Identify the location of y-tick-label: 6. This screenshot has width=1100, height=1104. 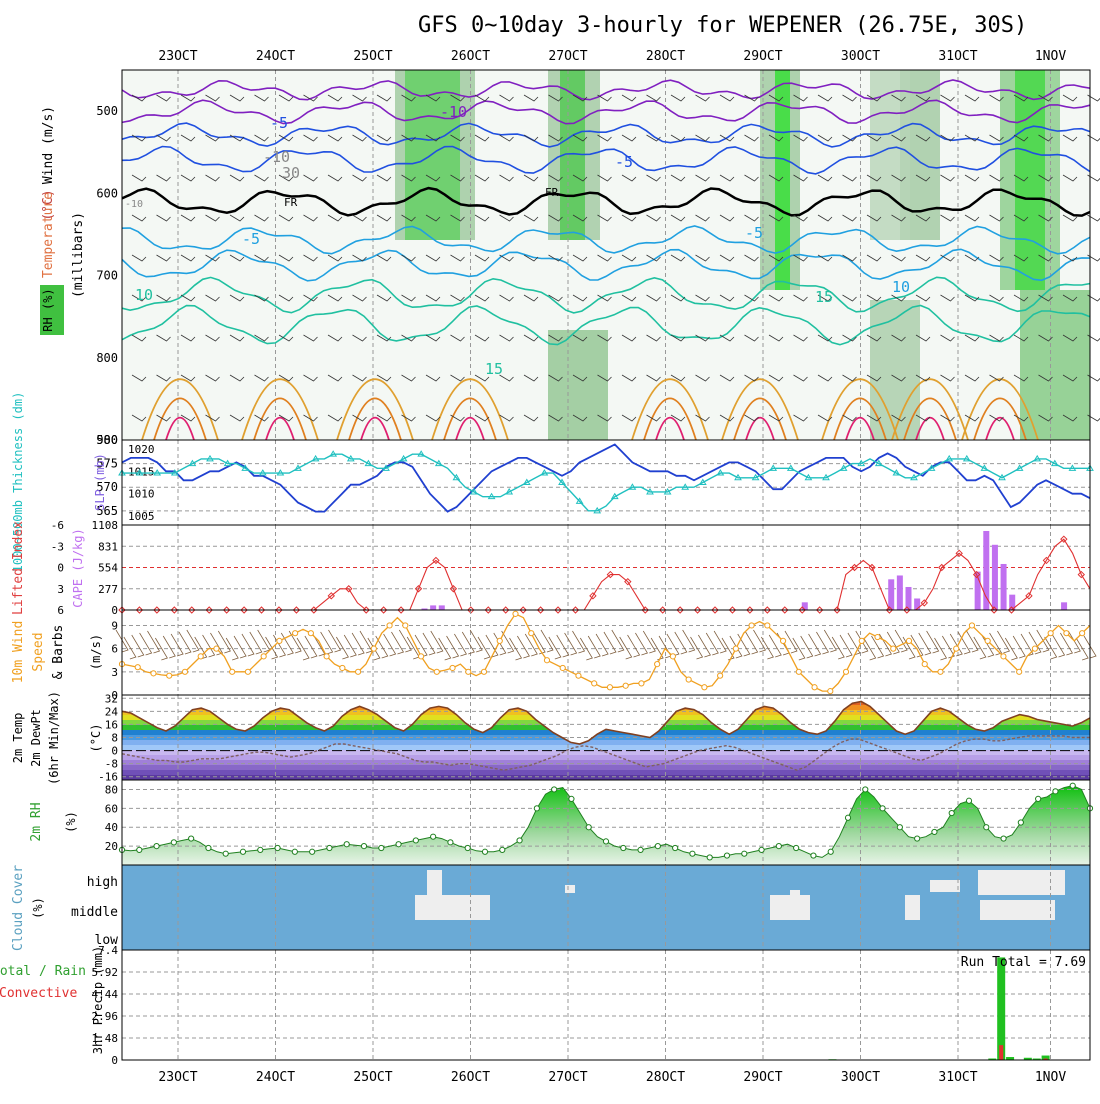
(60, 610).